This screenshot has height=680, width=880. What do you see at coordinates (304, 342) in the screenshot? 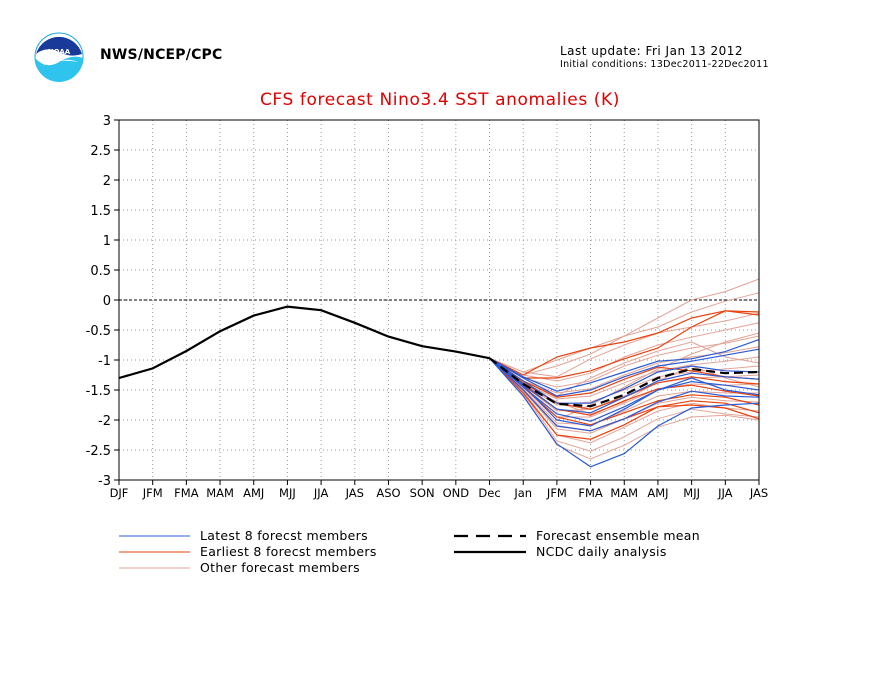
I see `series-line-analysis` at bounding box center [304, 342].